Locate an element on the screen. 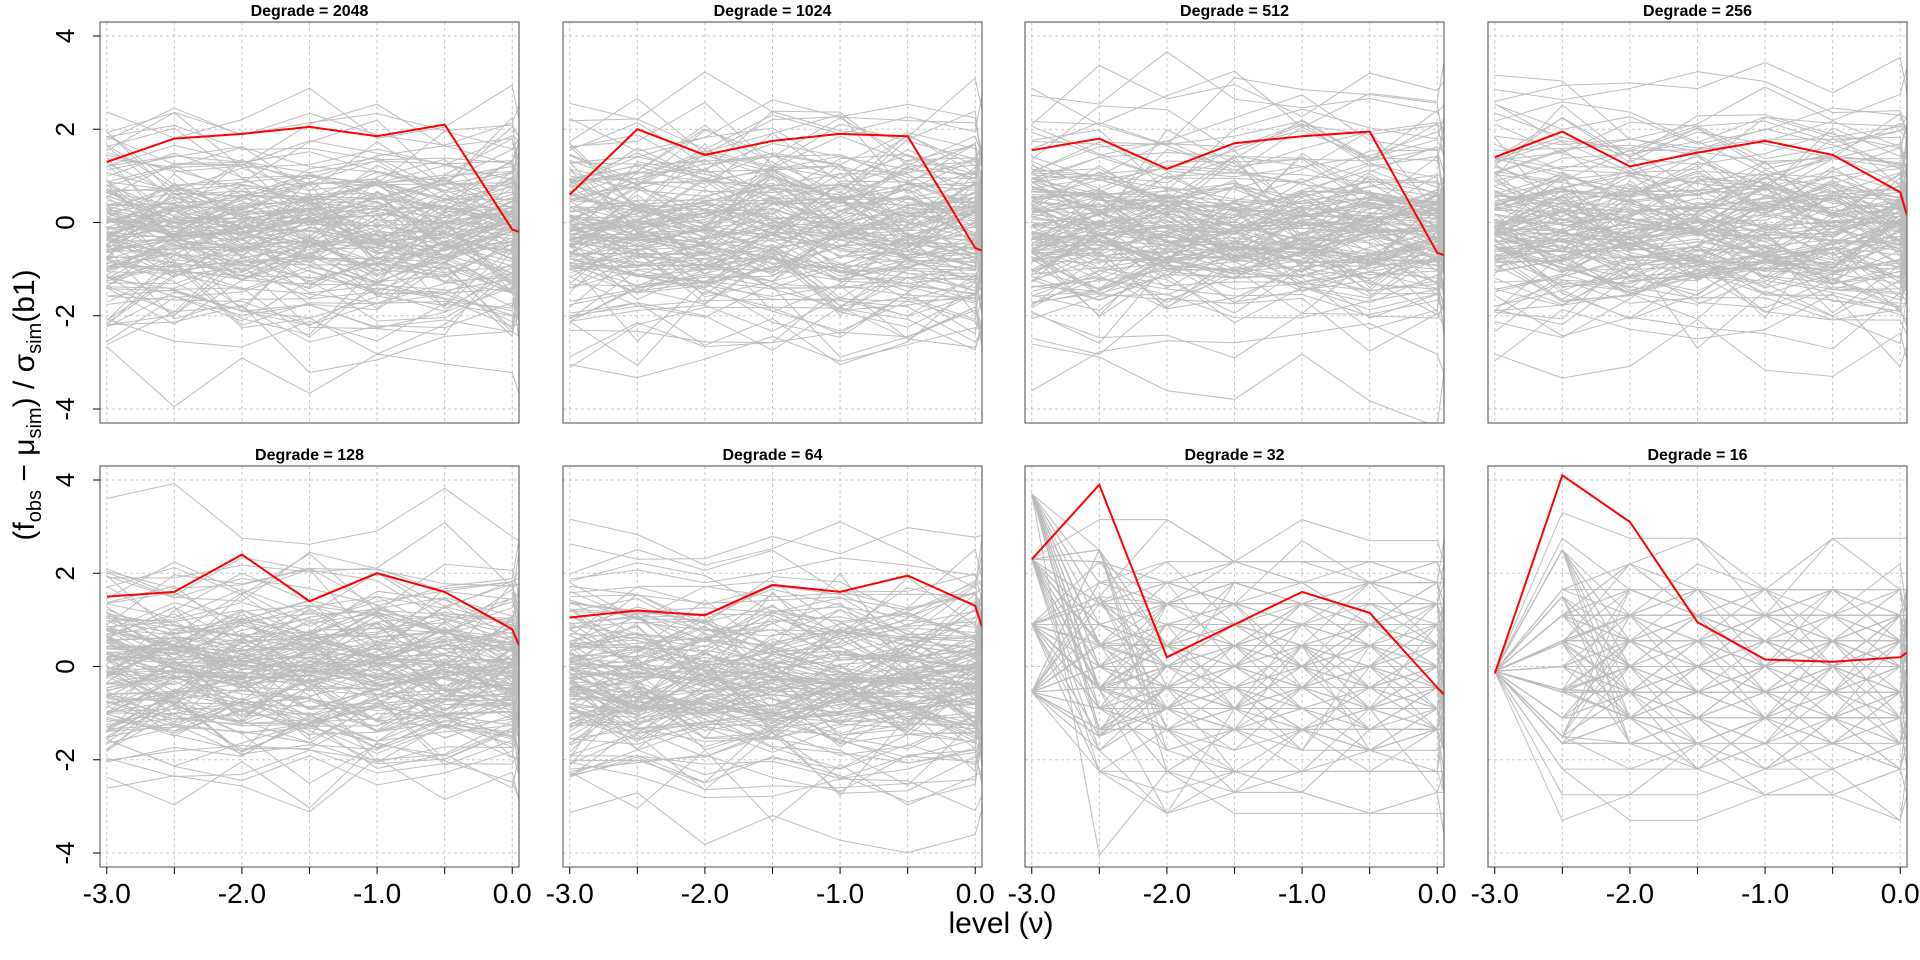 The image size is (1920, 960). panel-title: Degrade = 16 is located at coordinates (1697, 455).